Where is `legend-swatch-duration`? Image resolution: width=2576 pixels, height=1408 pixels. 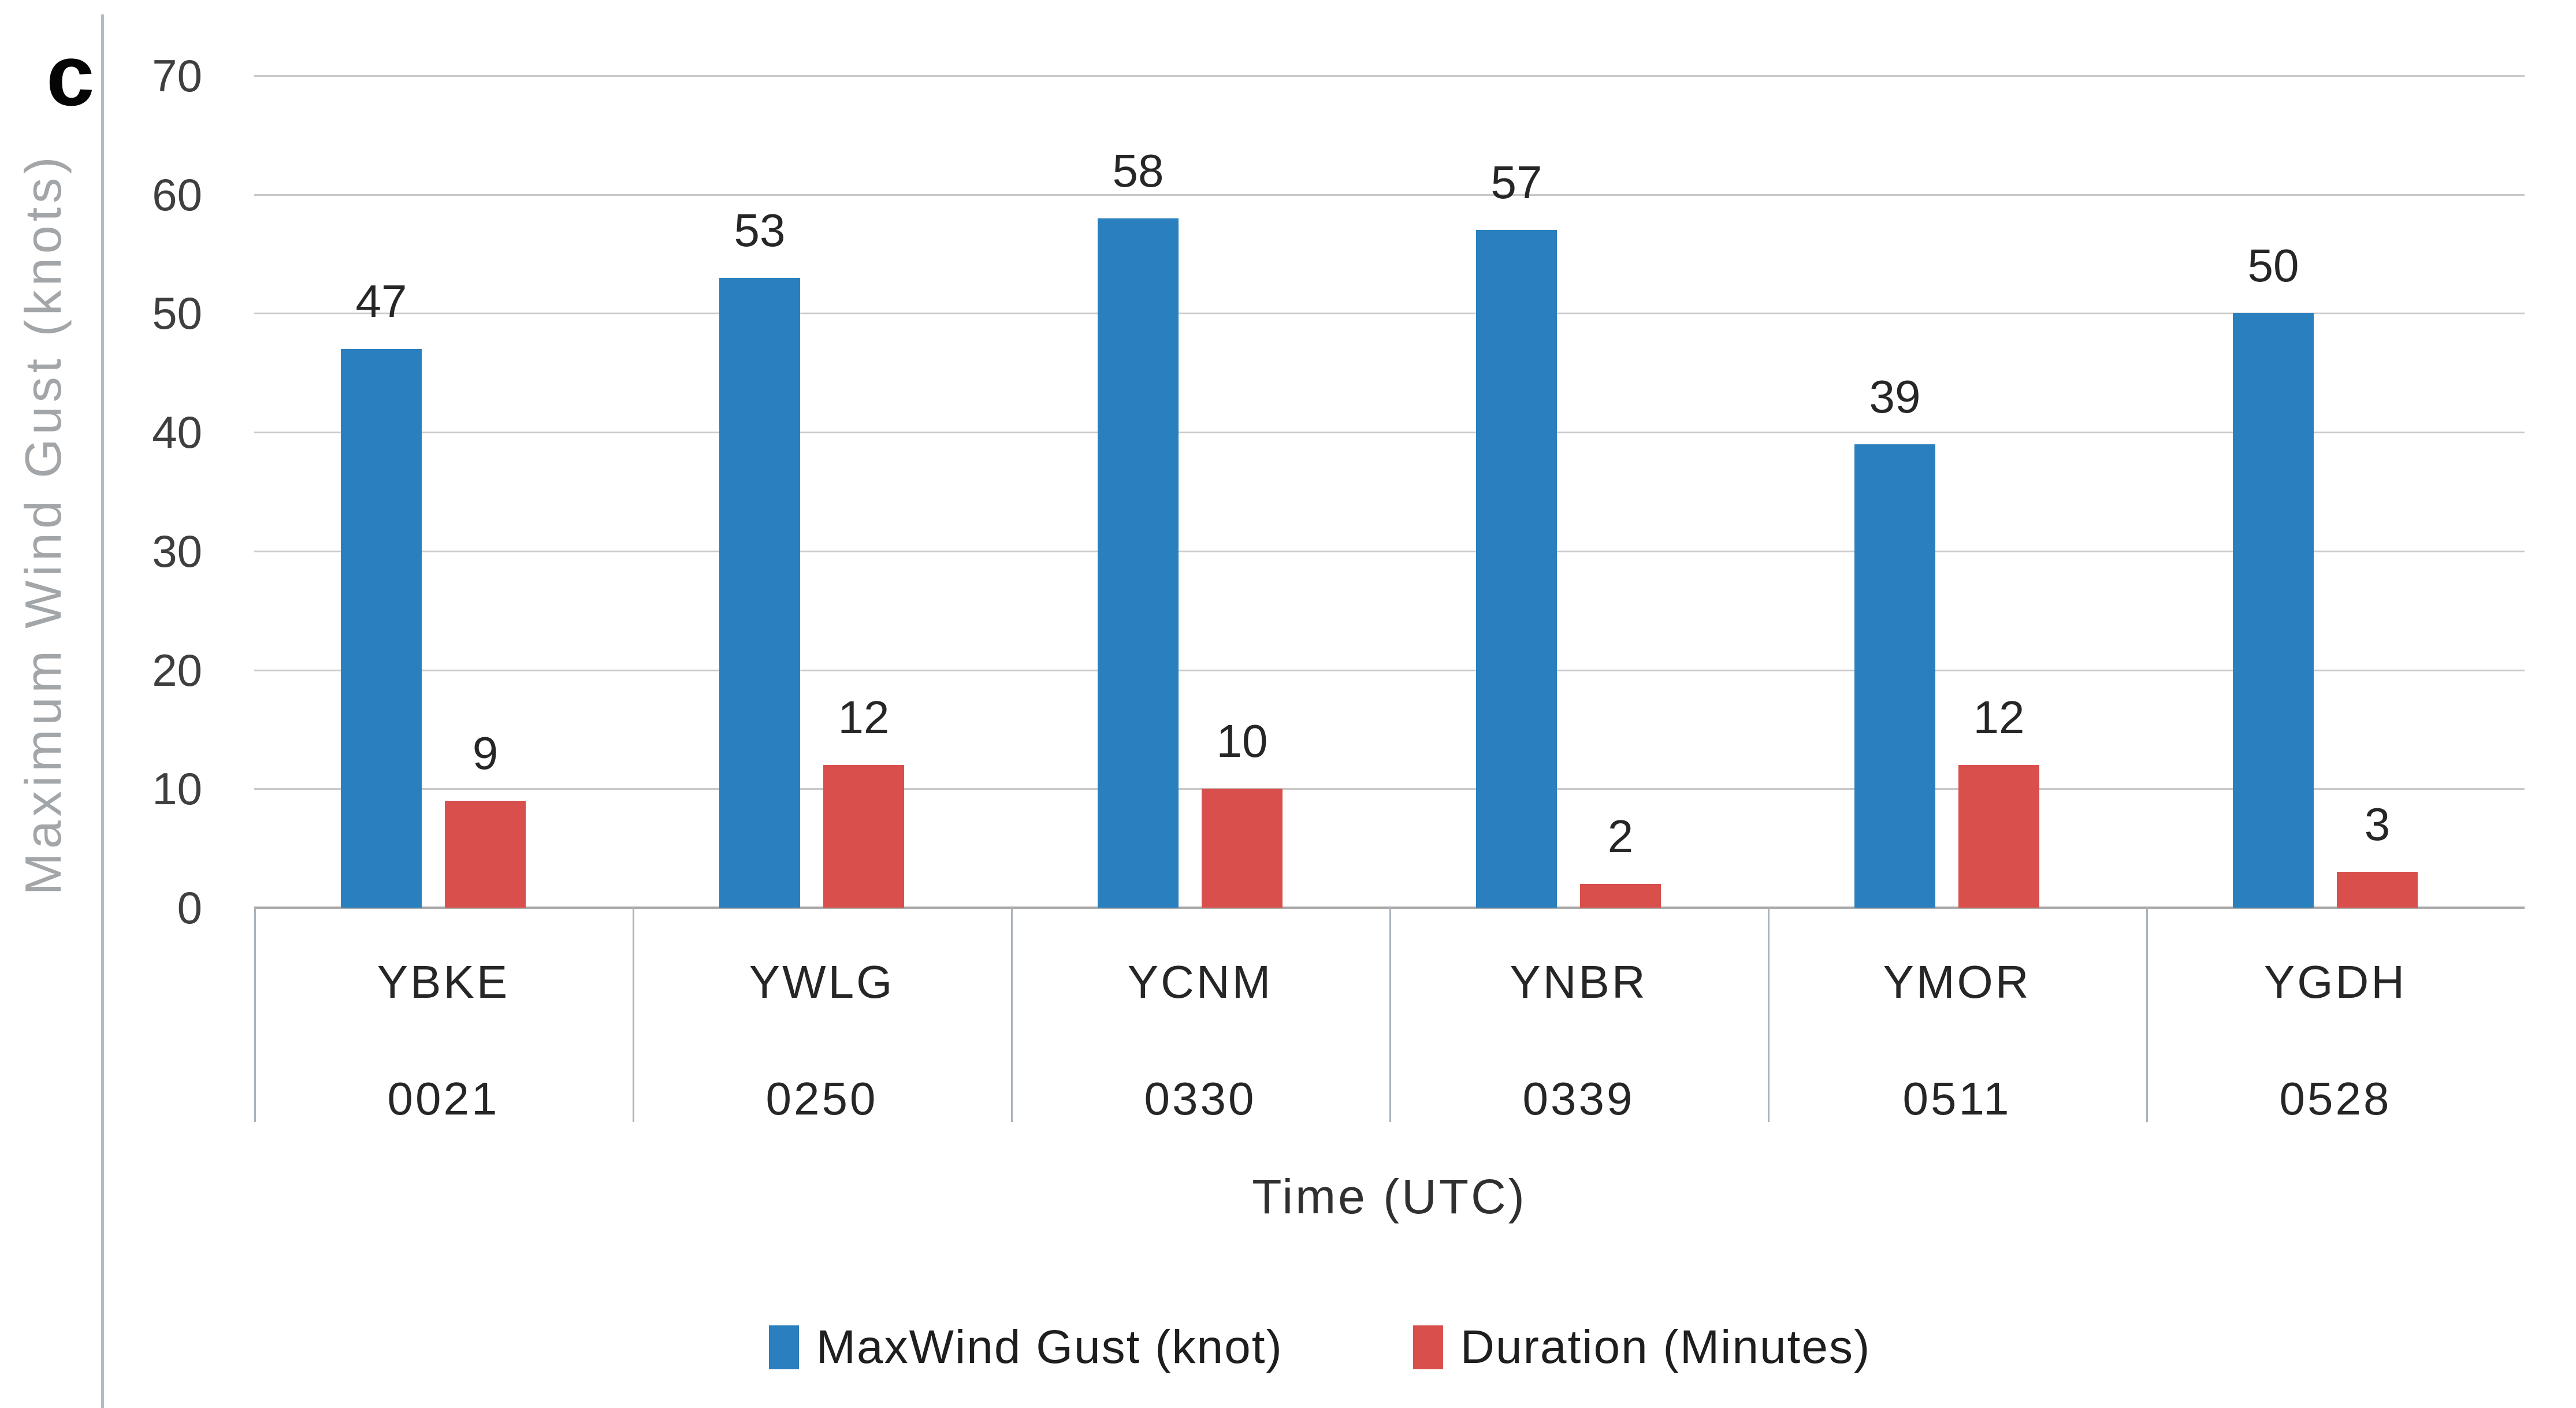 legend-swatch-duration is located at coordinates (1427, 1347).